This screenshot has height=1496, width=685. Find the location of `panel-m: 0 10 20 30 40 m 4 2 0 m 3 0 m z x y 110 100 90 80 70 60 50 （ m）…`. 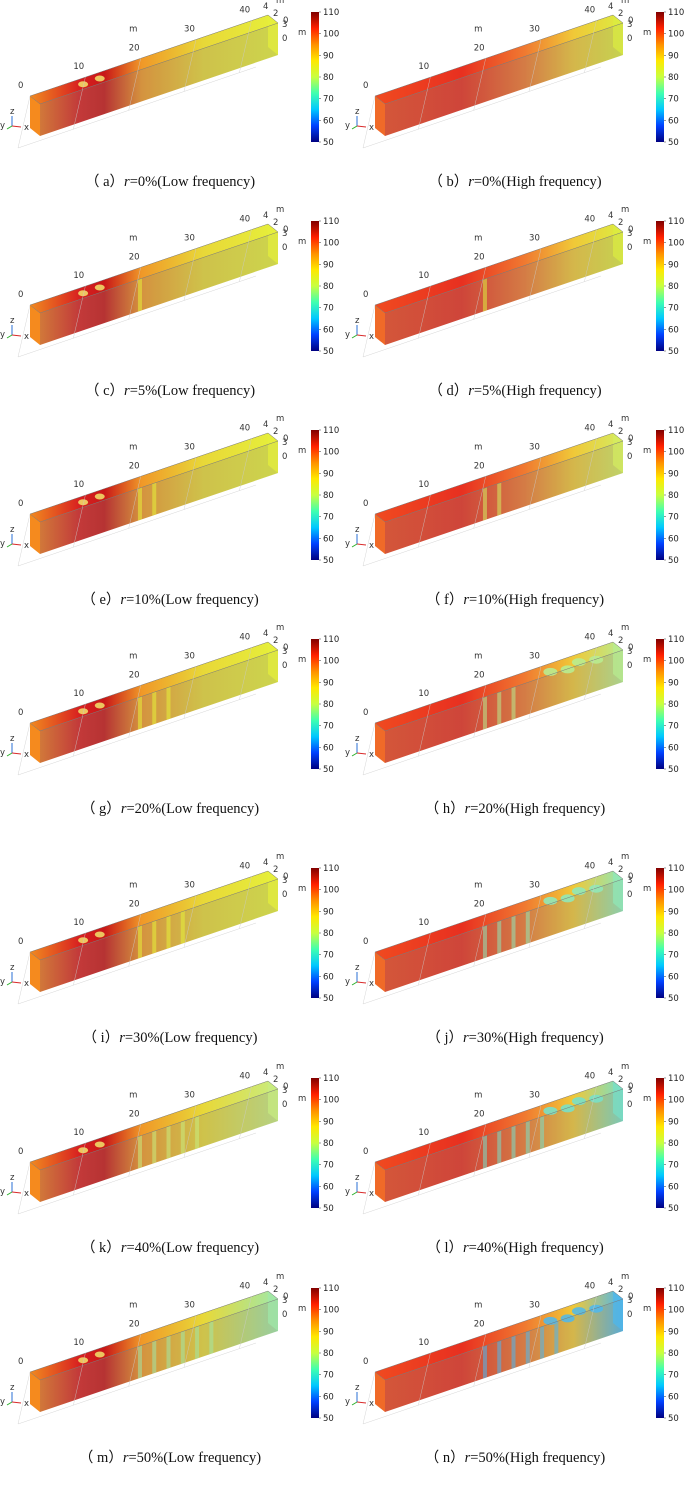

panel-m: 0 10 20 30 40 m 4 2 0 m 3 0 m z x y 110 100 90 80 70 60 50 （ m）… is located at coordinates (170, 1380).